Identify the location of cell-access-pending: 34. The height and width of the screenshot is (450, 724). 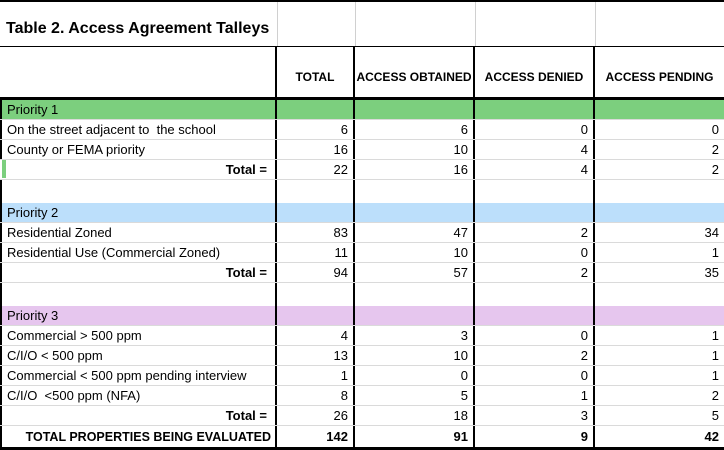
(711, 232).